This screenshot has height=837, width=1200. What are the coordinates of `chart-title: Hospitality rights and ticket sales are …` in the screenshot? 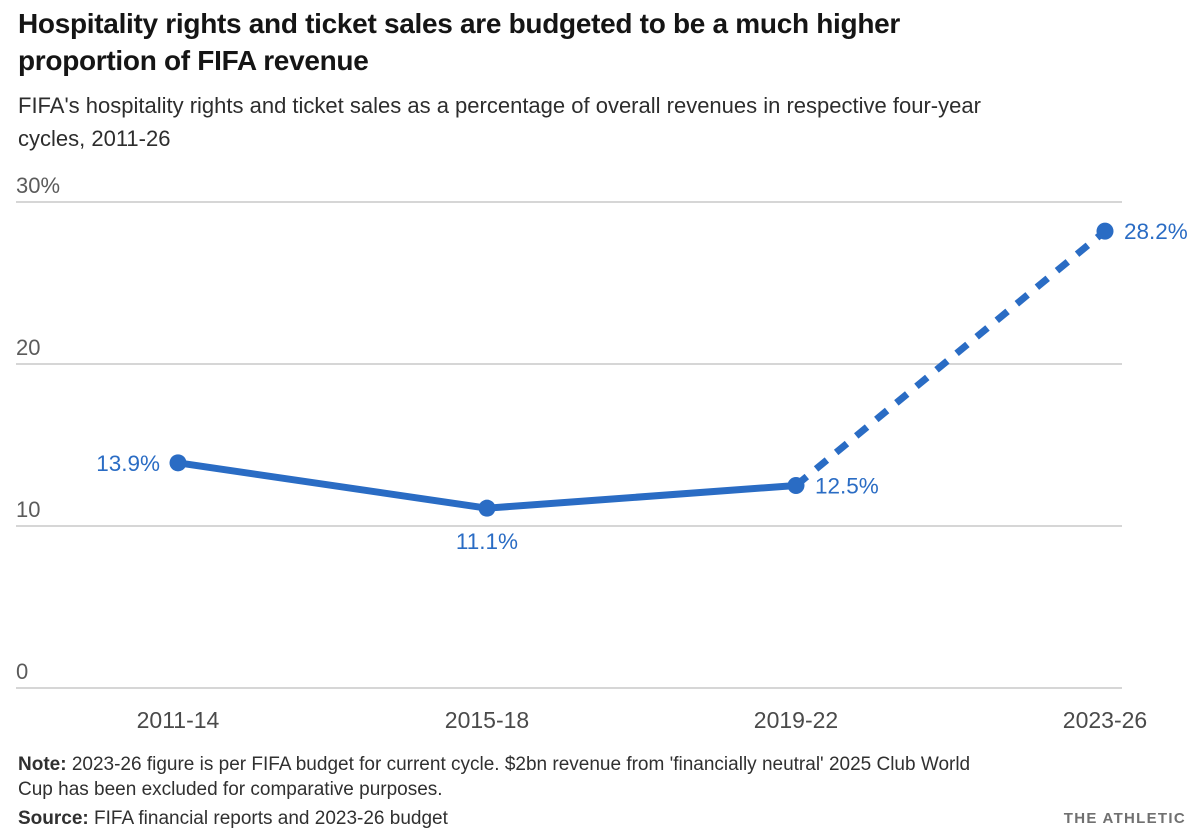 It's located at (459, 42).